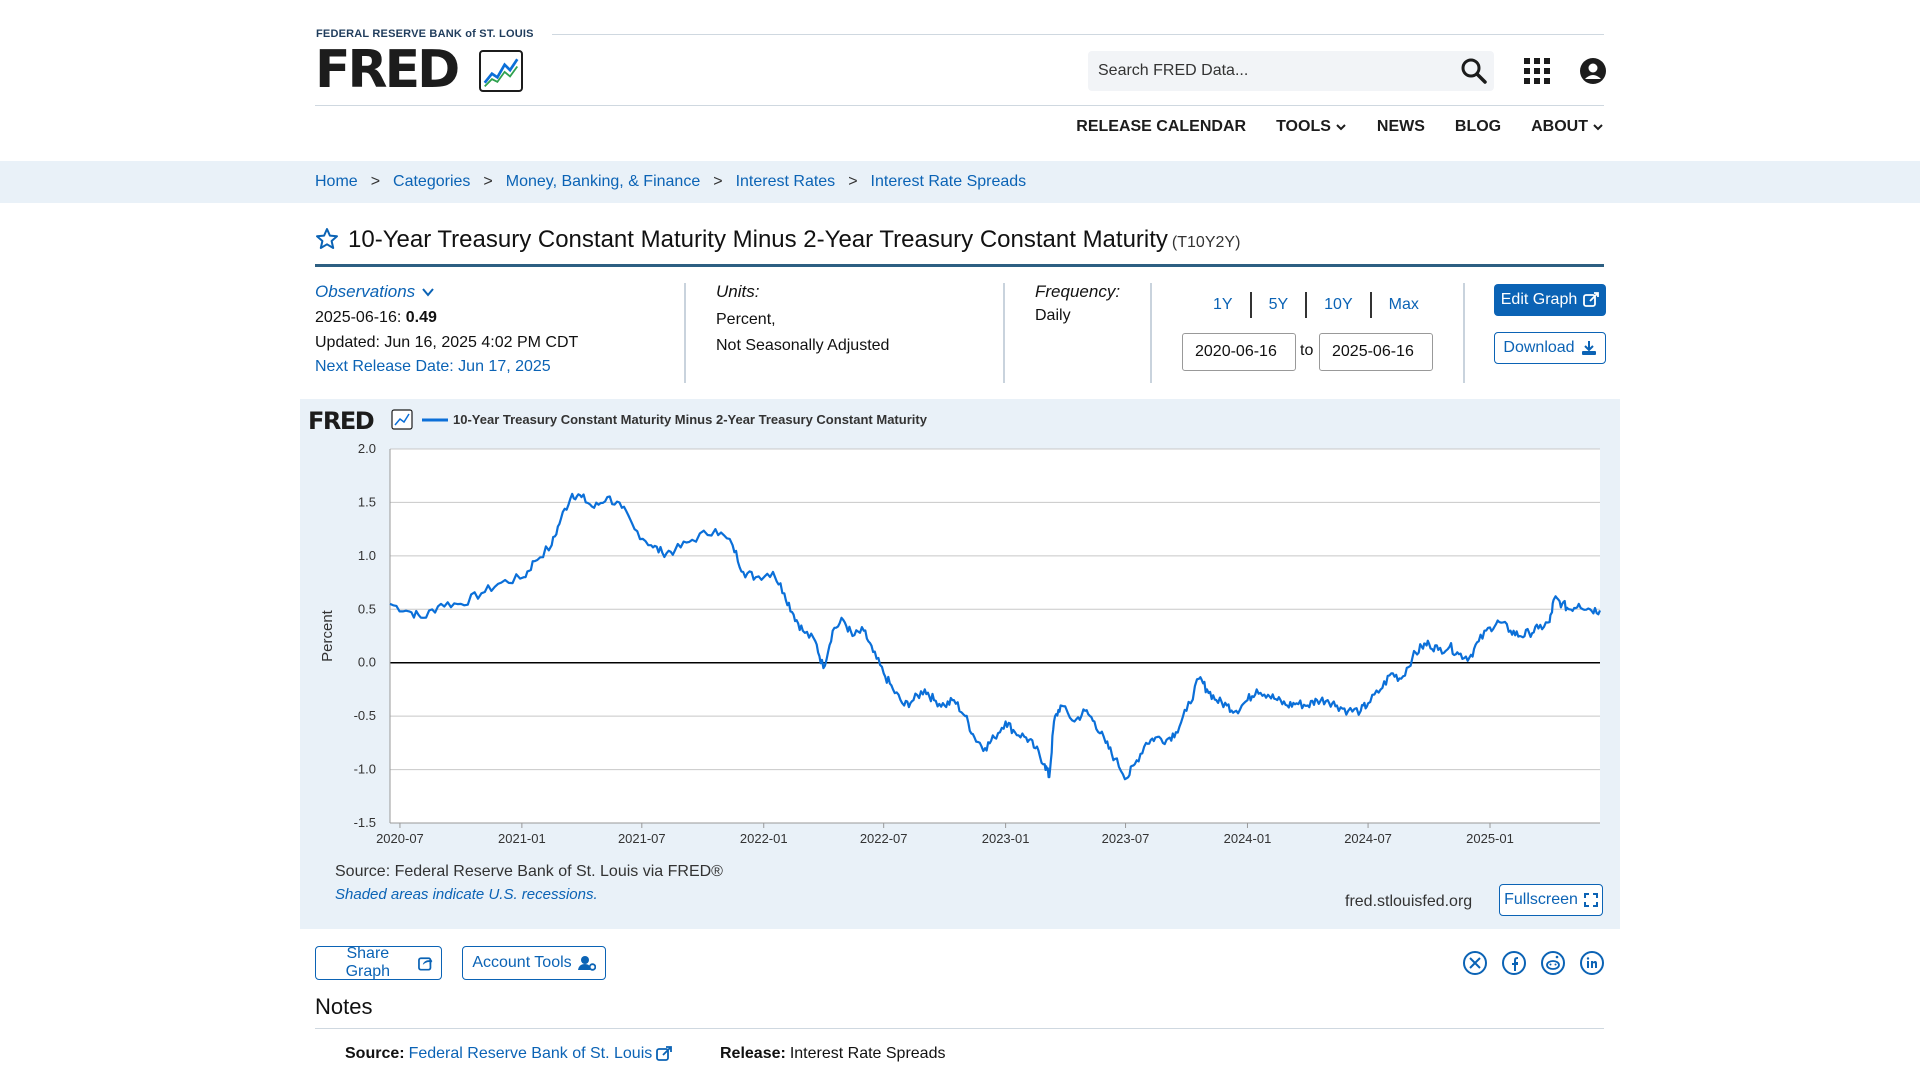  Describe the element at coordinates (375, 292) in the screenshot. I see `observations-toggle: Observations` at that location.